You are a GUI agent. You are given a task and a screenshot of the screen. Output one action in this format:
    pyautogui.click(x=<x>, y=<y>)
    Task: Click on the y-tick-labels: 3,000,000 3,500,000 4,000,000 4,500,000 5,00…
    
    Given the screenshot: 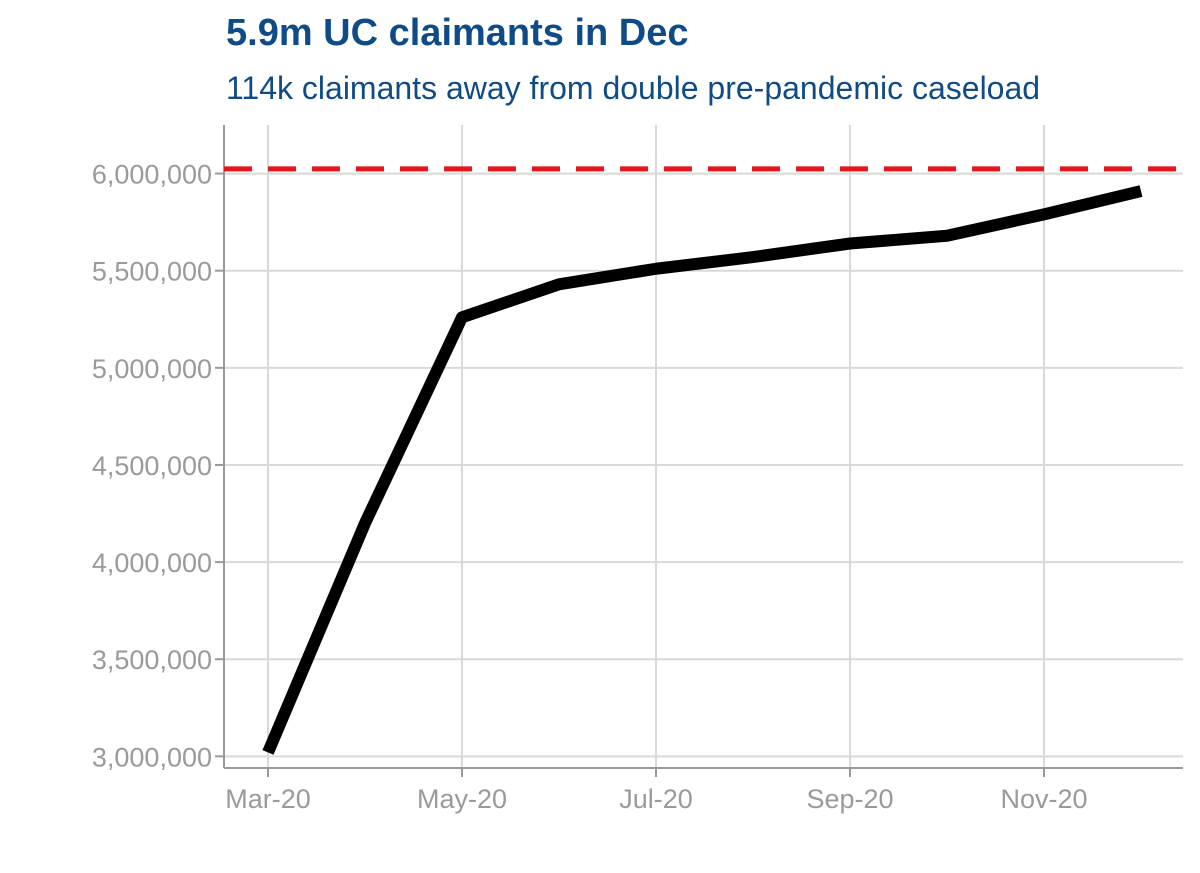 What is the action you would take?
    pyautogui.click(x=152, y=466)
    